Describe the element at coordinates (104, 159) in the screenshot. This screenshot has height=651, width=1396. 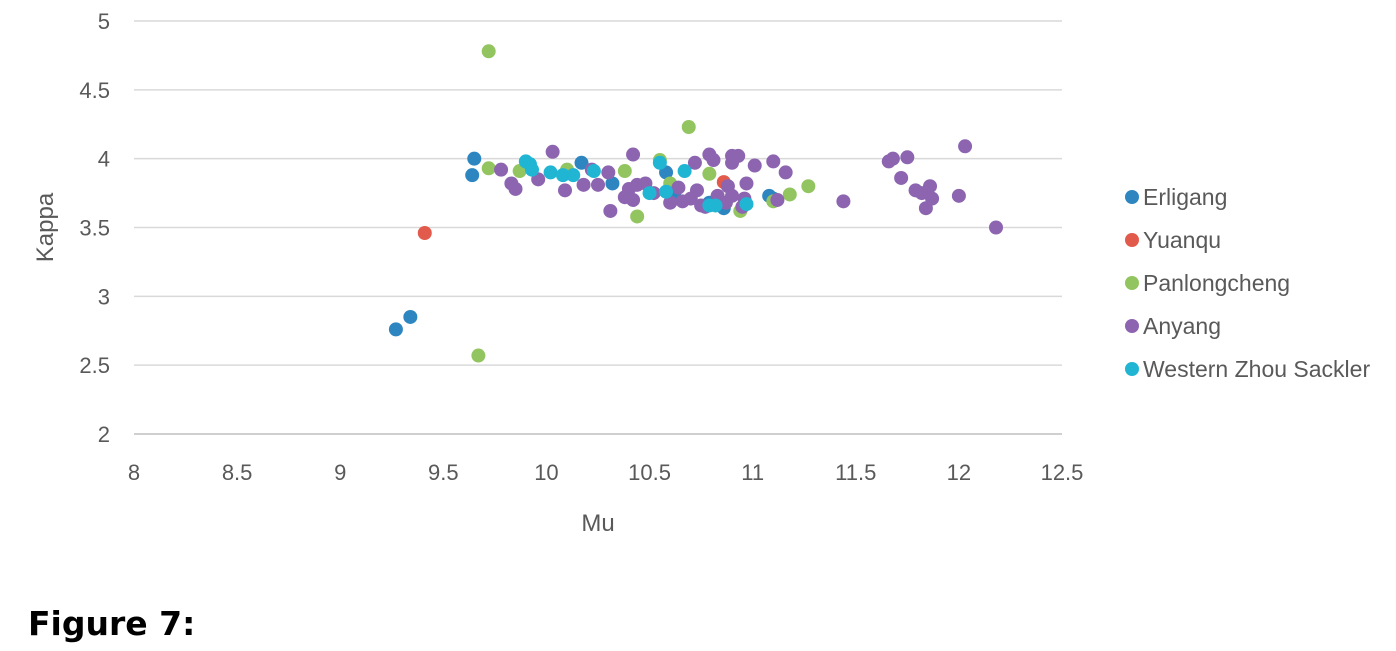
I see `y-tick-label: 4` at that location.